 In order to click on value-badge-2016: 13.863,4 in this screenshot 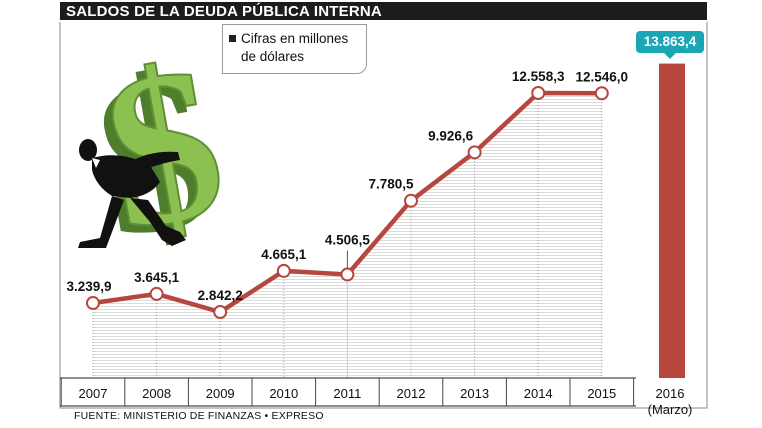, I will do `click(670, 42)`.